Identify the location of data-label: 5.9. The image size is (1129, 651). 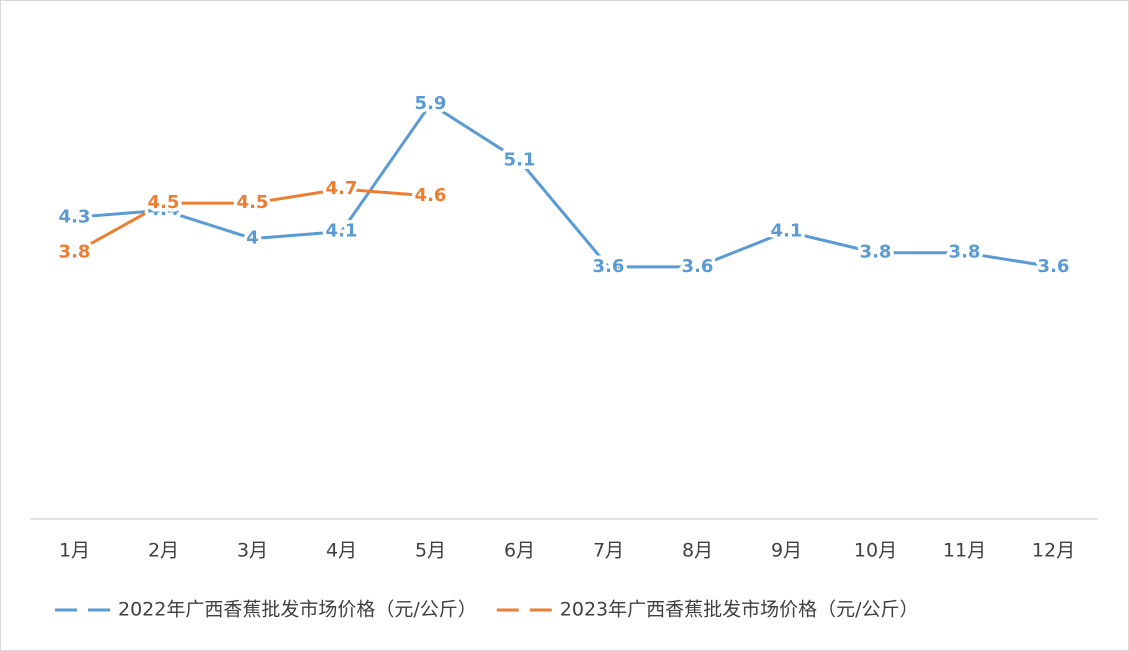
(431, 103).